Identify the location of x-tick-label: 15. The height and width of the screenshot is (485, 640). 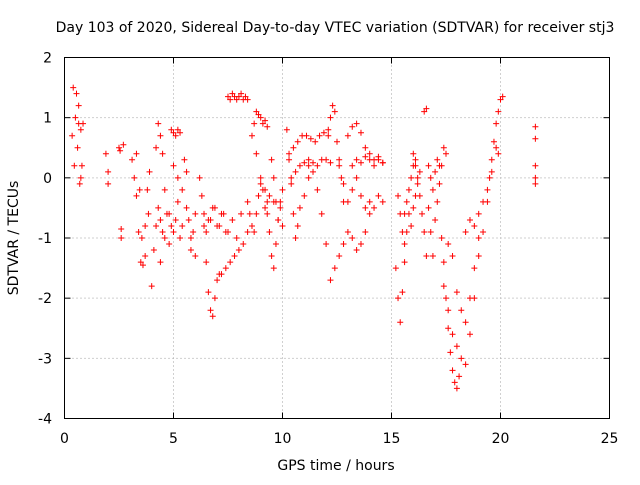
(392, 439).